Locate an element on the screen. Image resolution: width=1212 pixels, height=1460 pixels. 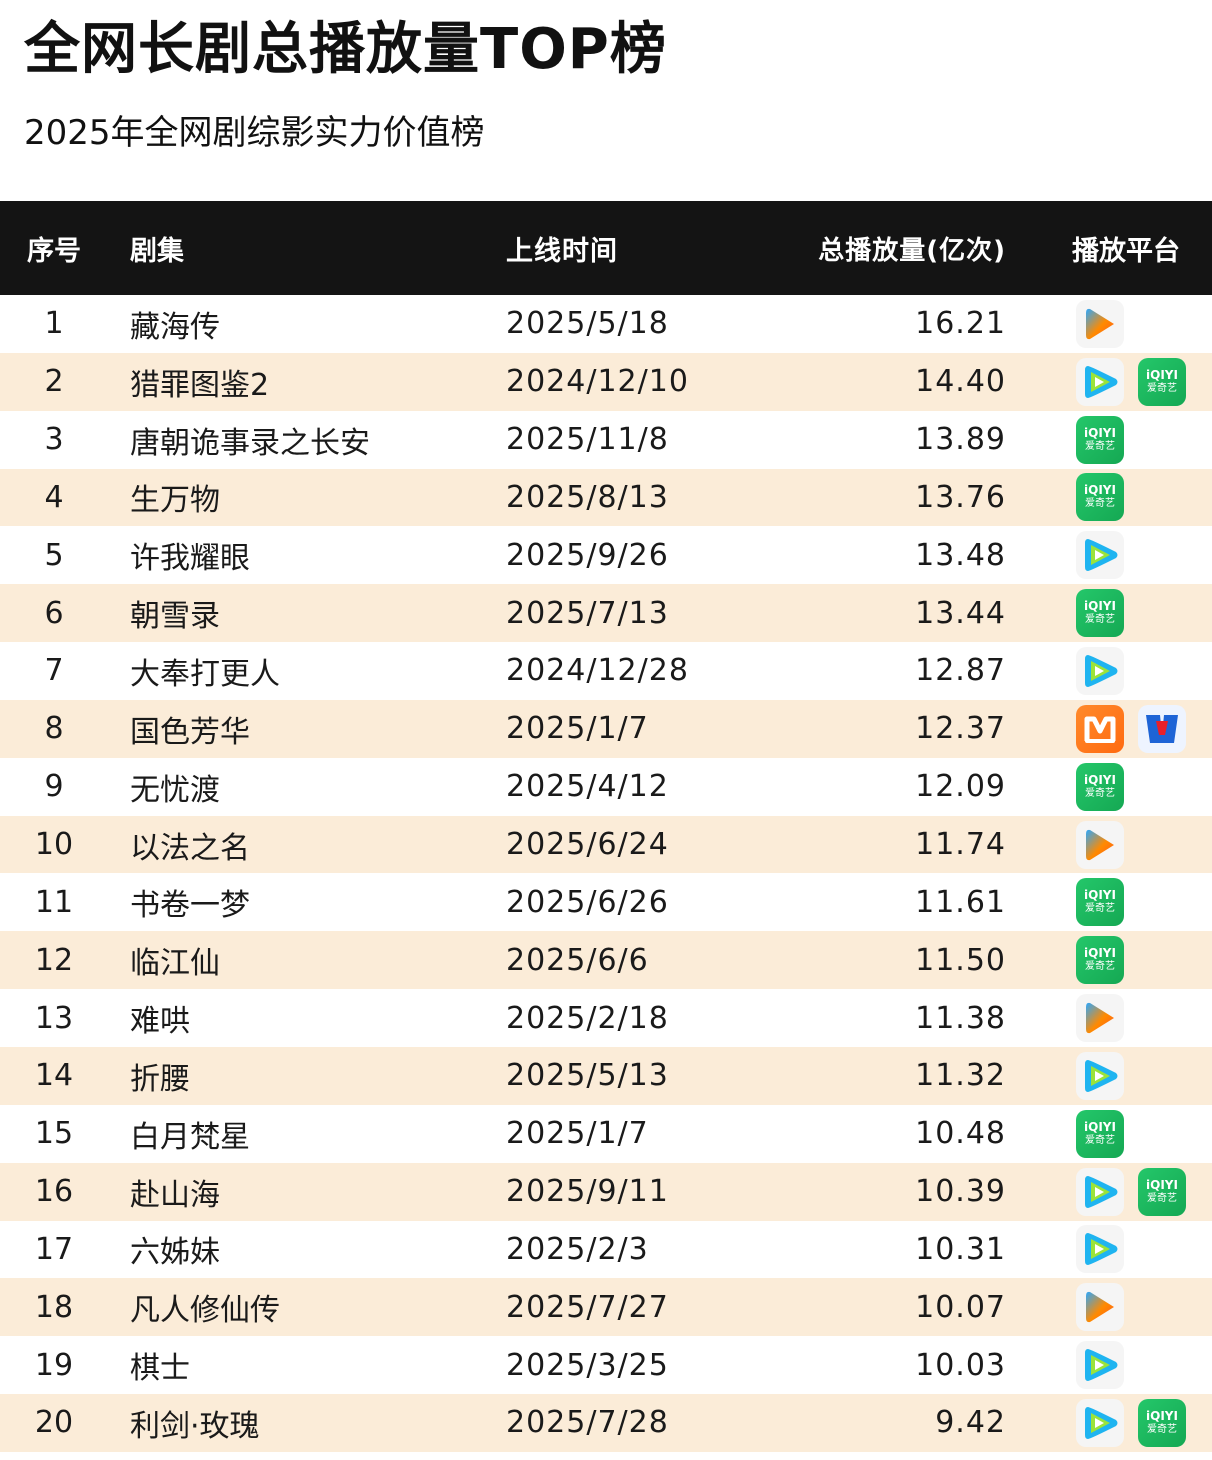
table-header: 序号 剧集 上线时间 总播放量(亿次) 播放平台 is located at coordinates (606, 248).